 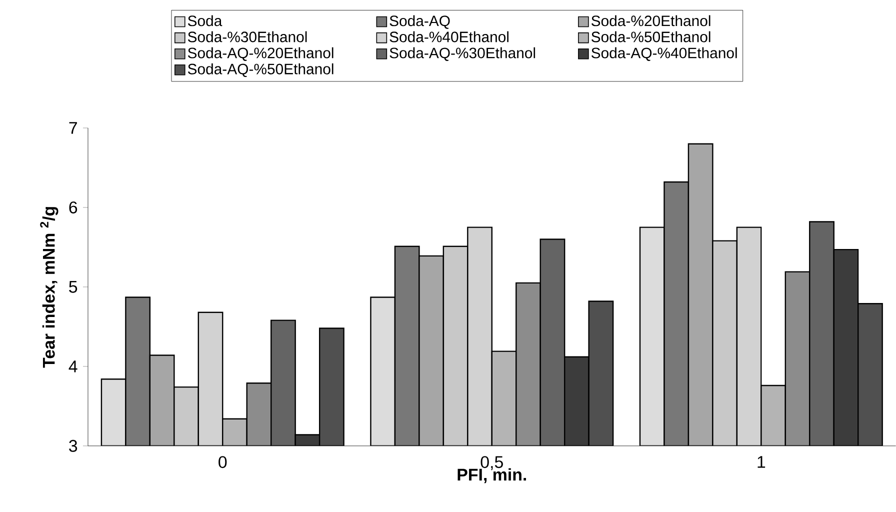 I want to click on legend-label: Soda-%40Ethanol, so click(x=449, y=36).